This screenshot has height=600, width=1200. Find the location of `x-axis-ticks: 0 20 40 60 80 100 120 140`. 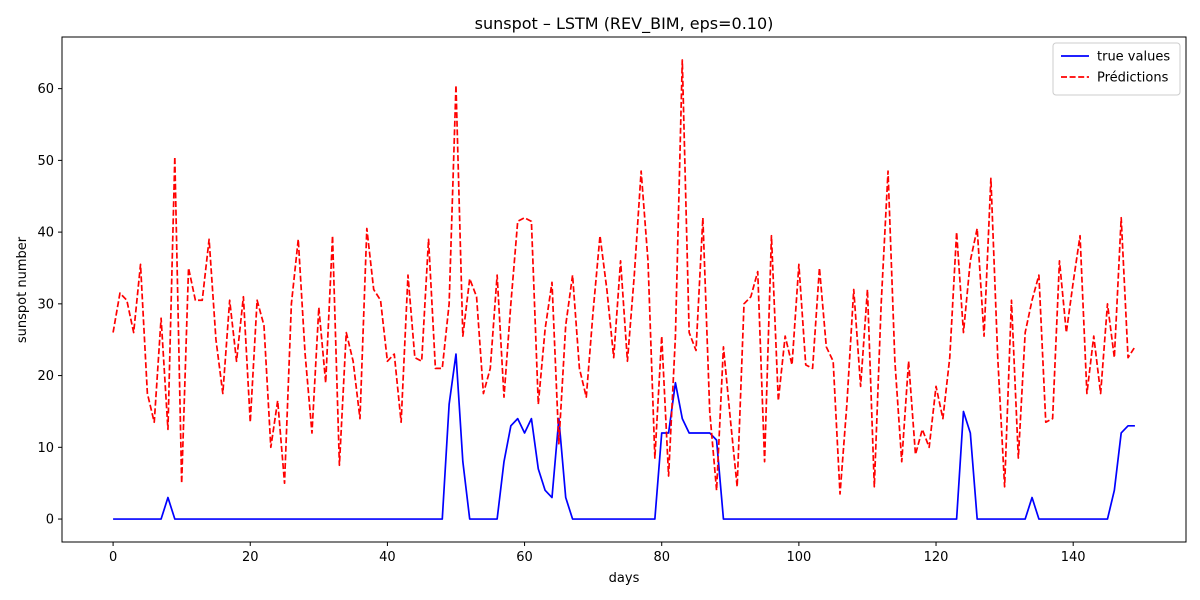

x-axis-ticks: 0 20 40 60 80 100 120 140 is located at coordinates (597, 553).